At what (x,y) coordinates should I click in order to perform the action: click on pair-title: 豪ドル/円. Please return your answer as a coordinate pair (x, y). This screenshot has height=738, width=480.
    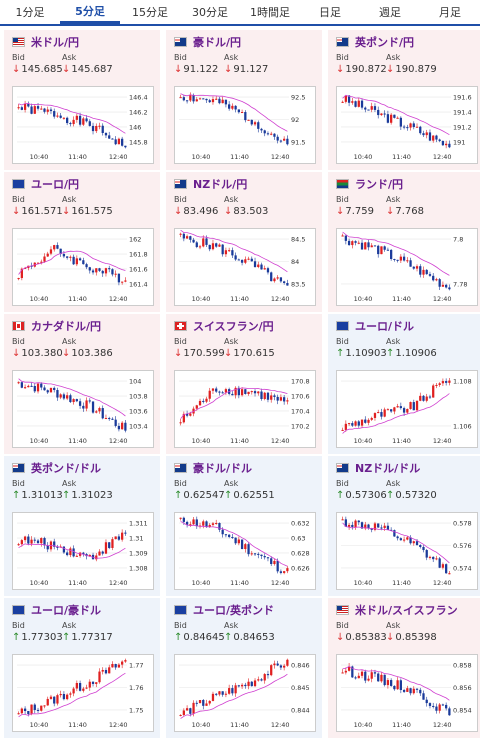
    Looking at the image, I should click on (207, 42).